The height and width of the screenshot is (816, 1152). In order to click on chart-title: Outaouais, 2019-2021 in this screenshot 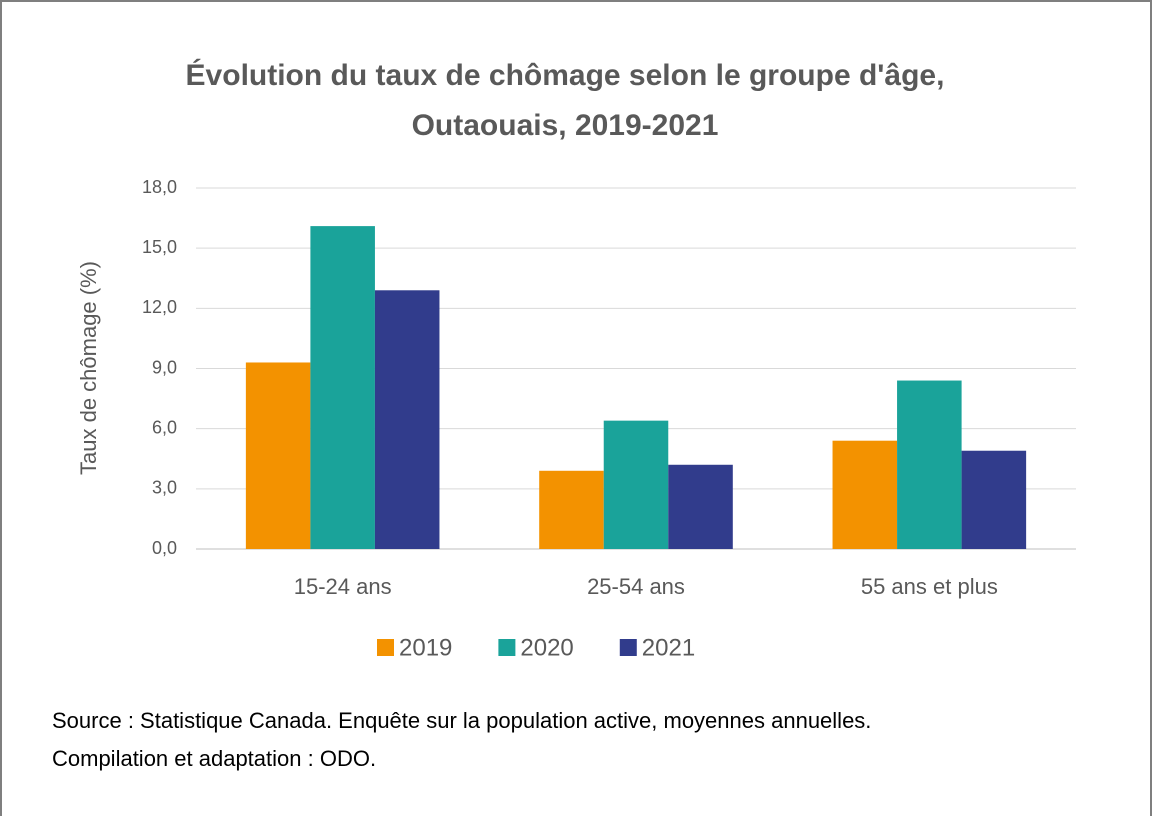, I will do `click(565, 125)`.